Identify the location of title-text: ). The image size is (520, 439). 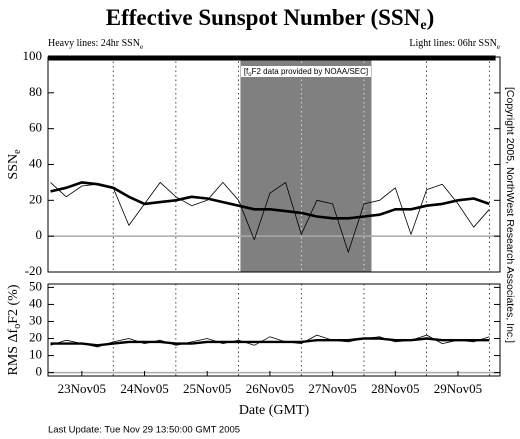
(431, 17).